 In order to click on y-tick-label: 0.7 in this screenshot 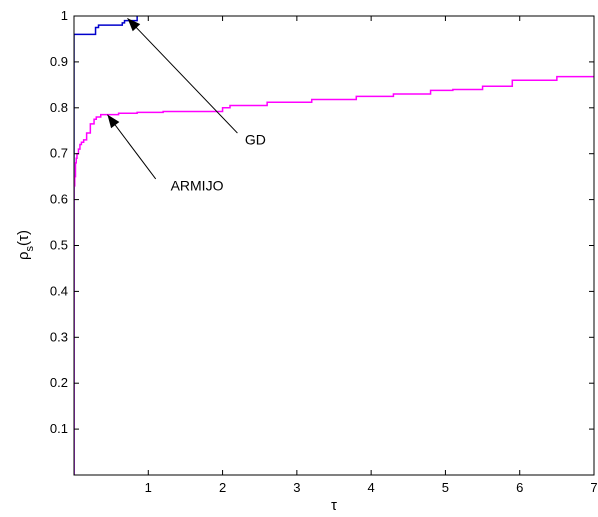, I will do `click(59, 153)`.